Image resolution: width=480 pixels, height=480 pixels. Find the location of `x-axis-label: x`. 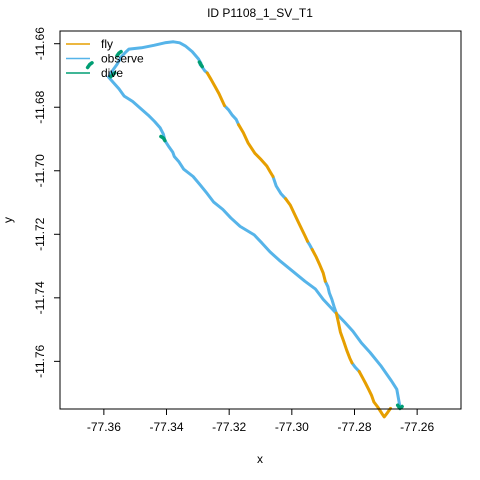

x-axis-label: x is located at coordinates (260, 459).